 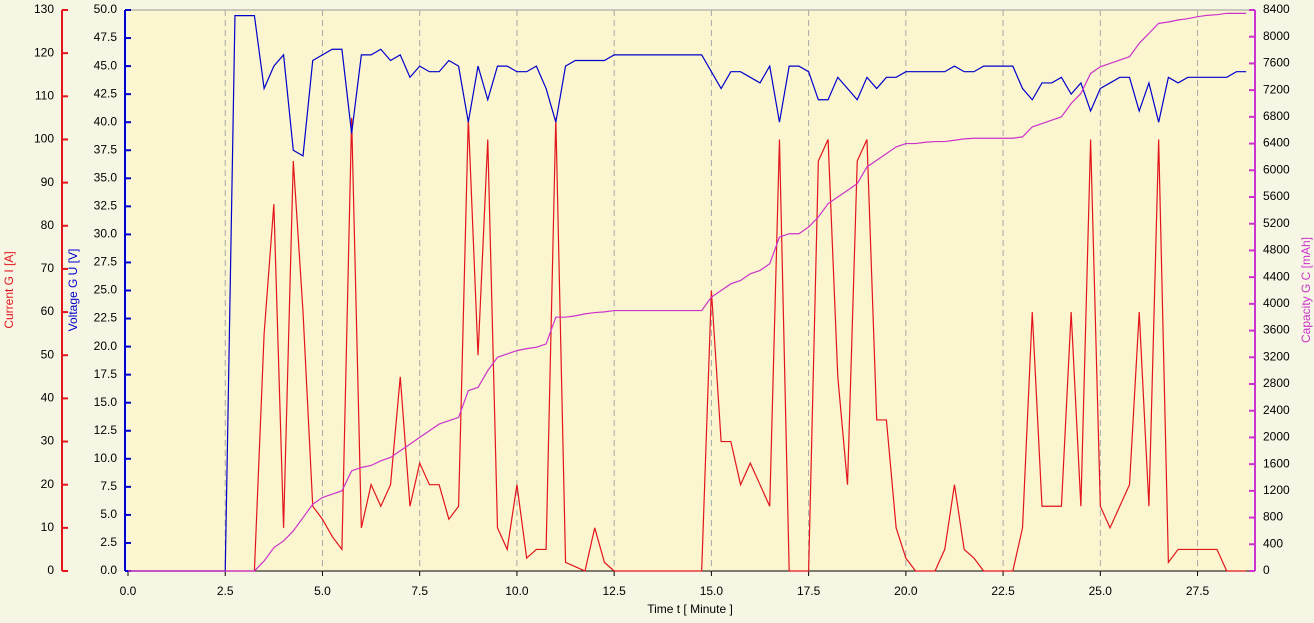 What do you see at coordinates (48, 182) in the screenshot?
I see `y-tick-label: 90` at bounding box center [48, 182].